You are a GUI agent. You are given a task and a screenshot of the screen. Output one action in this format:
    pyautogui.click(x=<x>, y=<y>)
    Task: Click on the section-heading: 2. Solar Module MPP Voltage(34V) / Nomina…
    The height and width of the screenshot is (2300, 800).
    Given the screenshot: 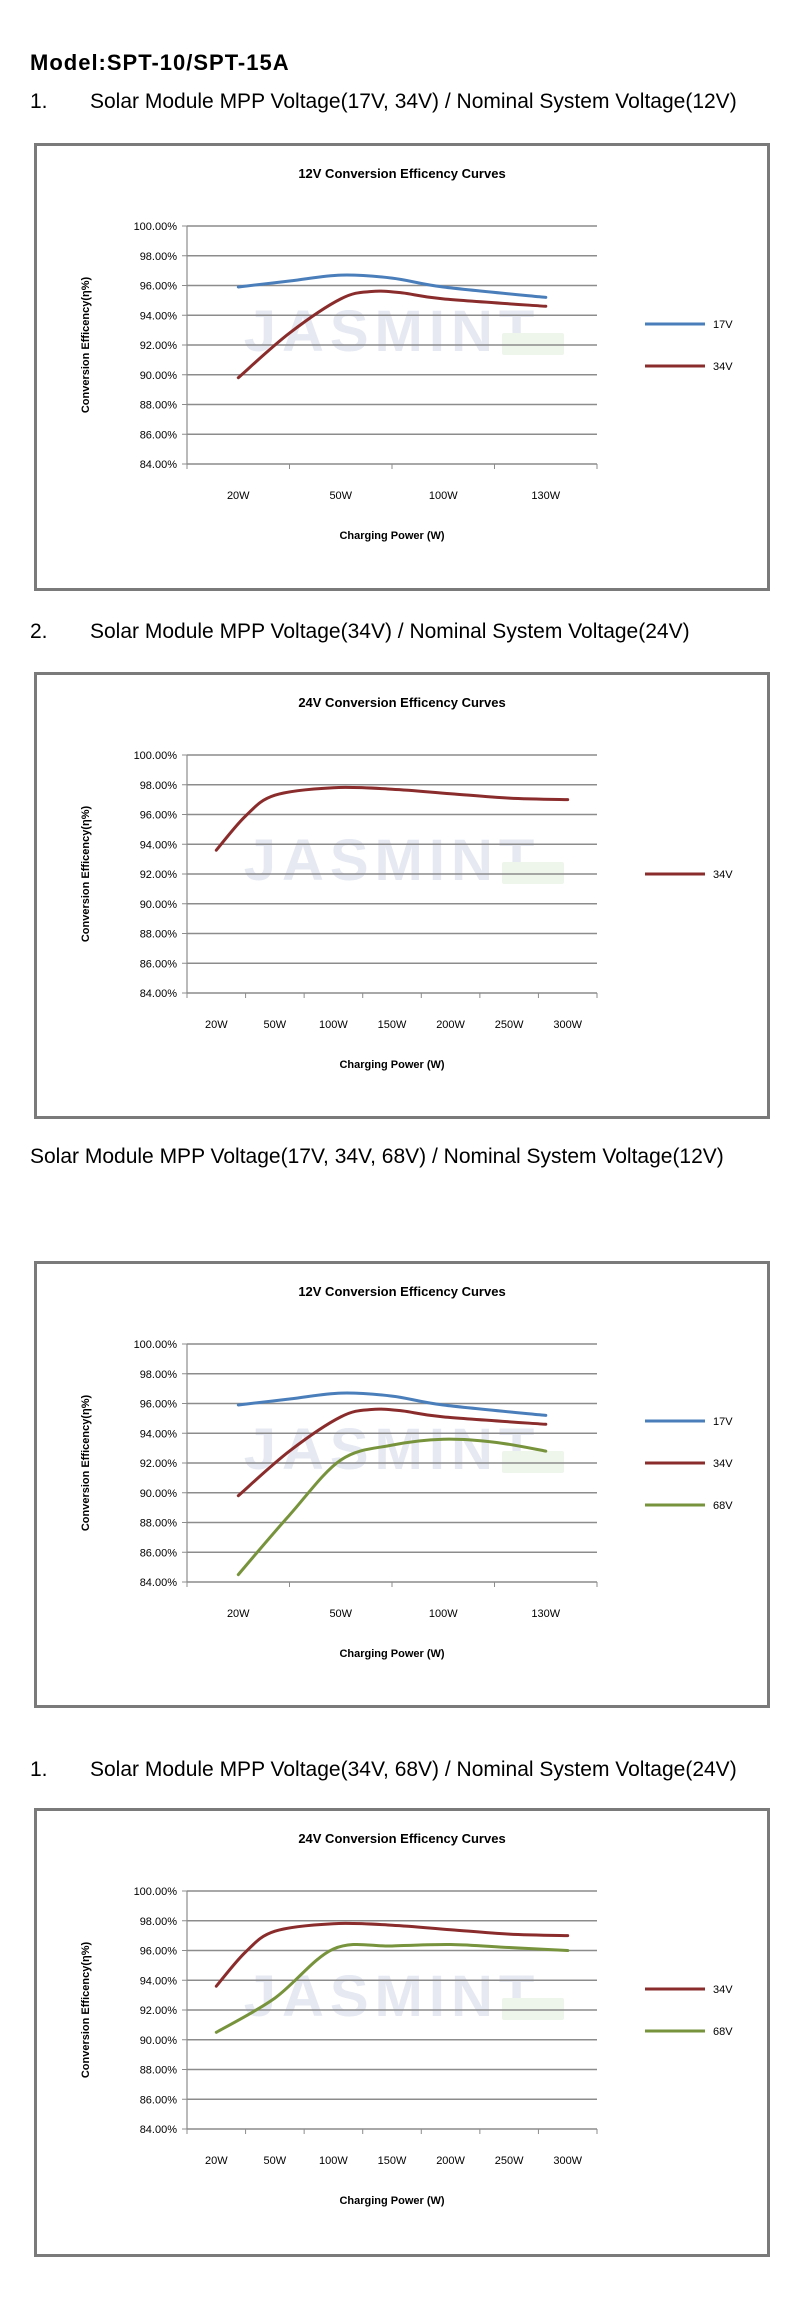 What is the action you would take?
    pyautogui.click(x=360, y=632)
    